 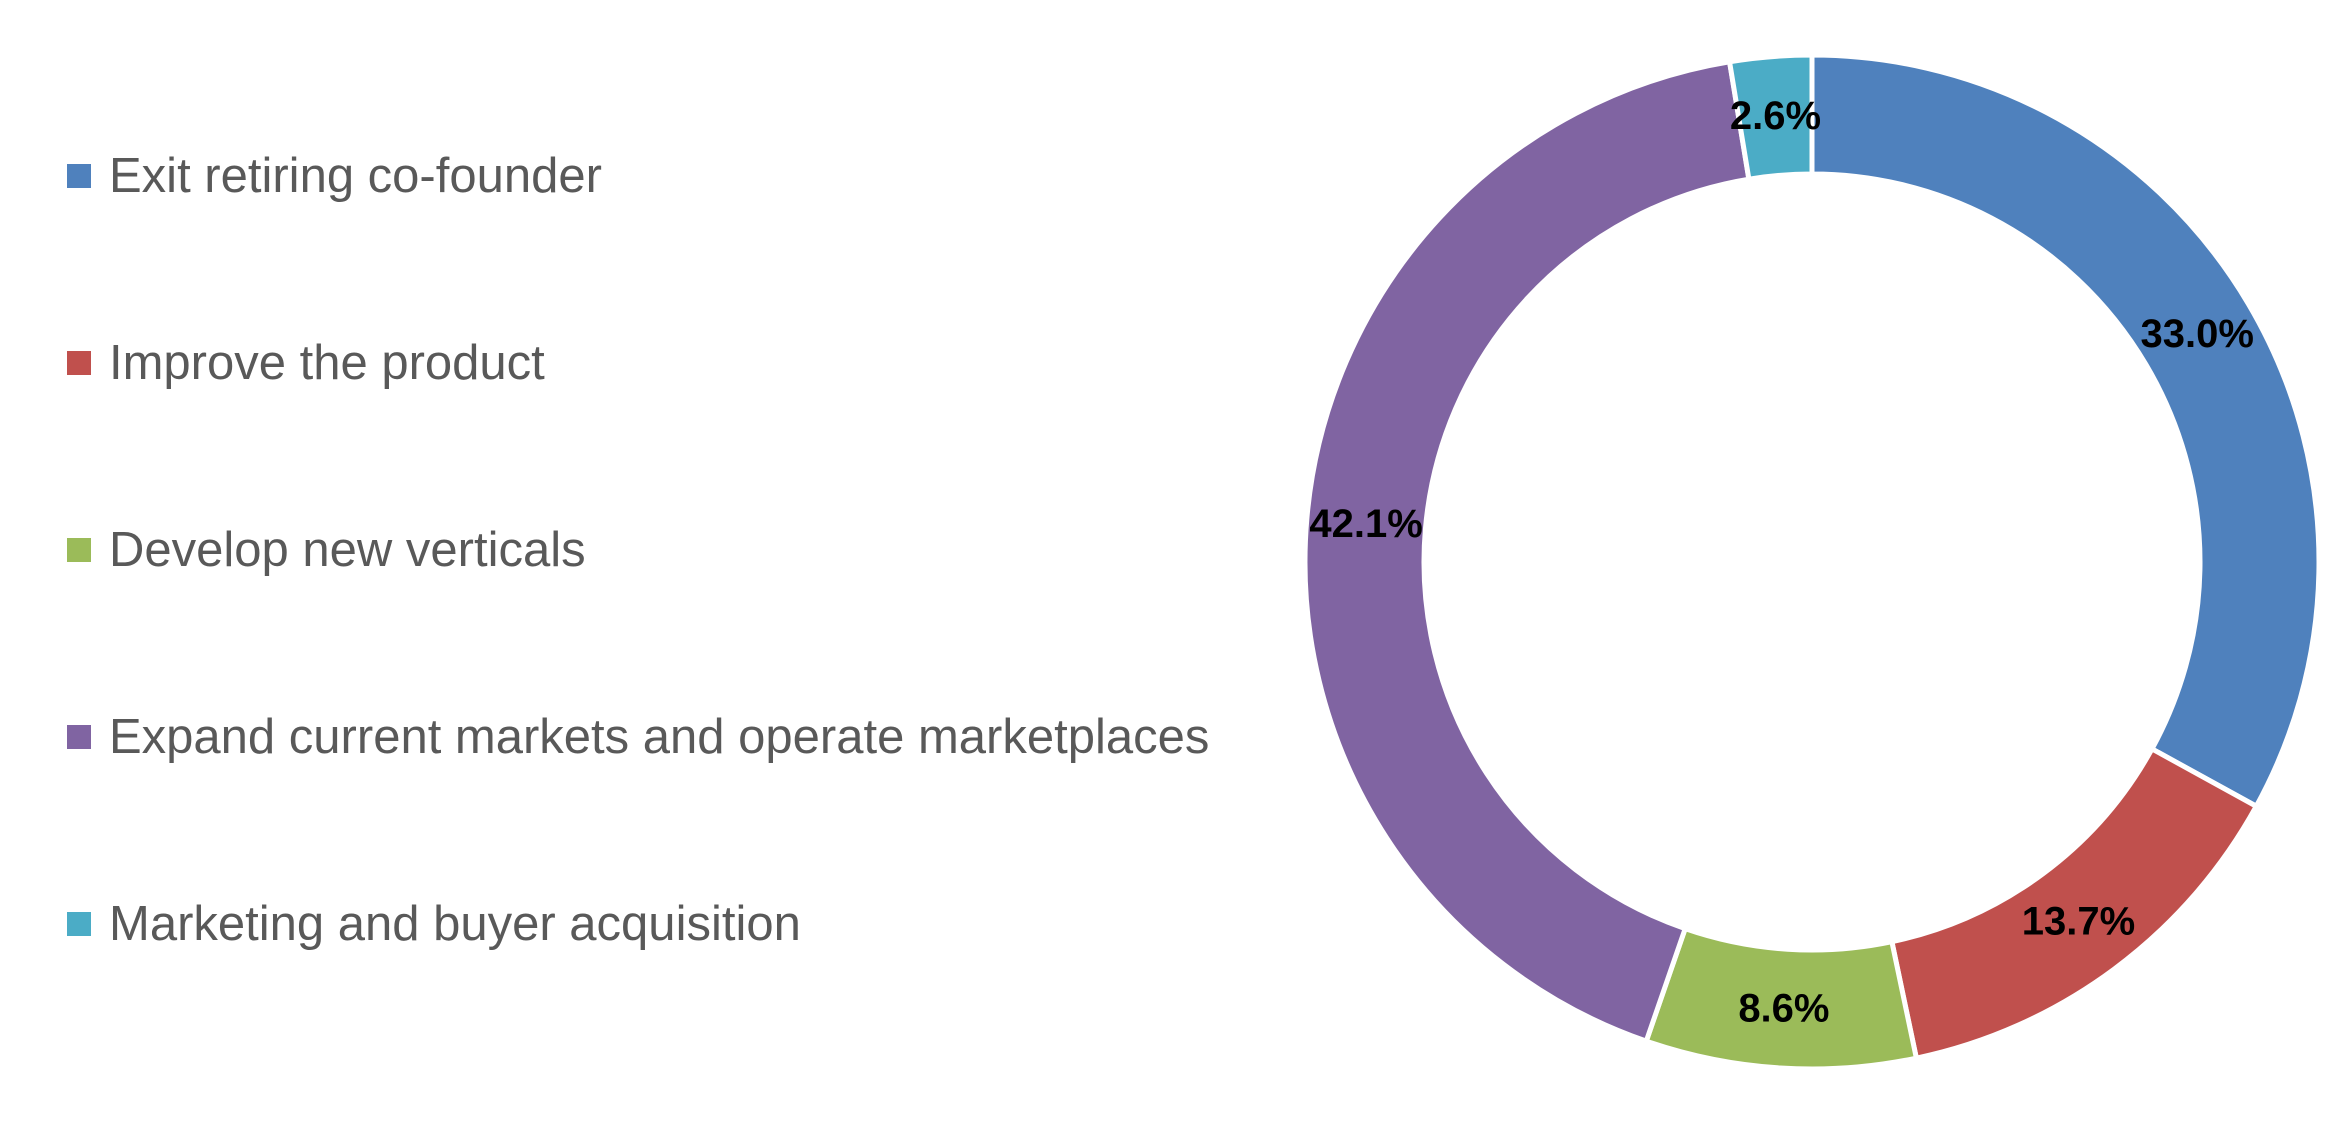 I want to click on legend-item-improve-the-product: Improve the product, so click(x=638, y=363).